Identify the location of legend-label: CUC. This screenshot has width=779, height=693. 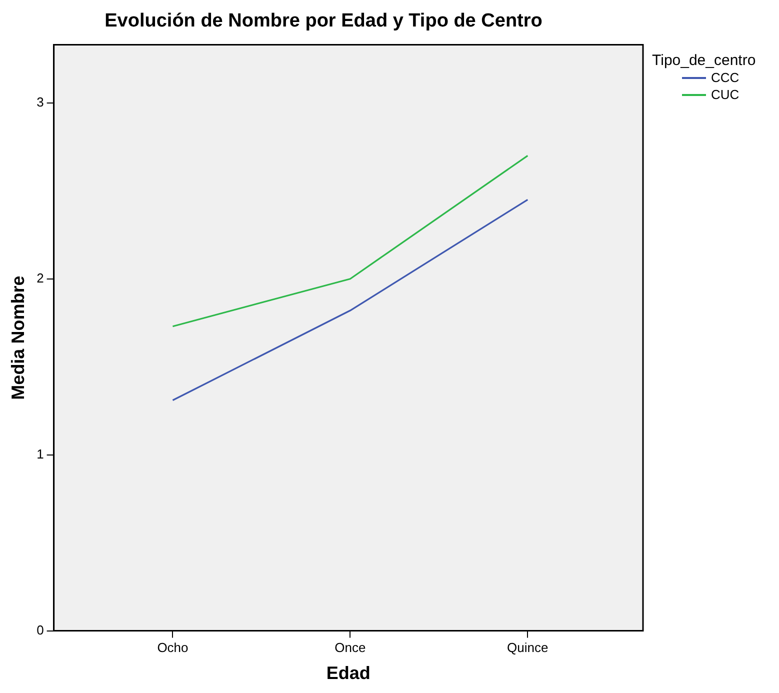
(725, 94).